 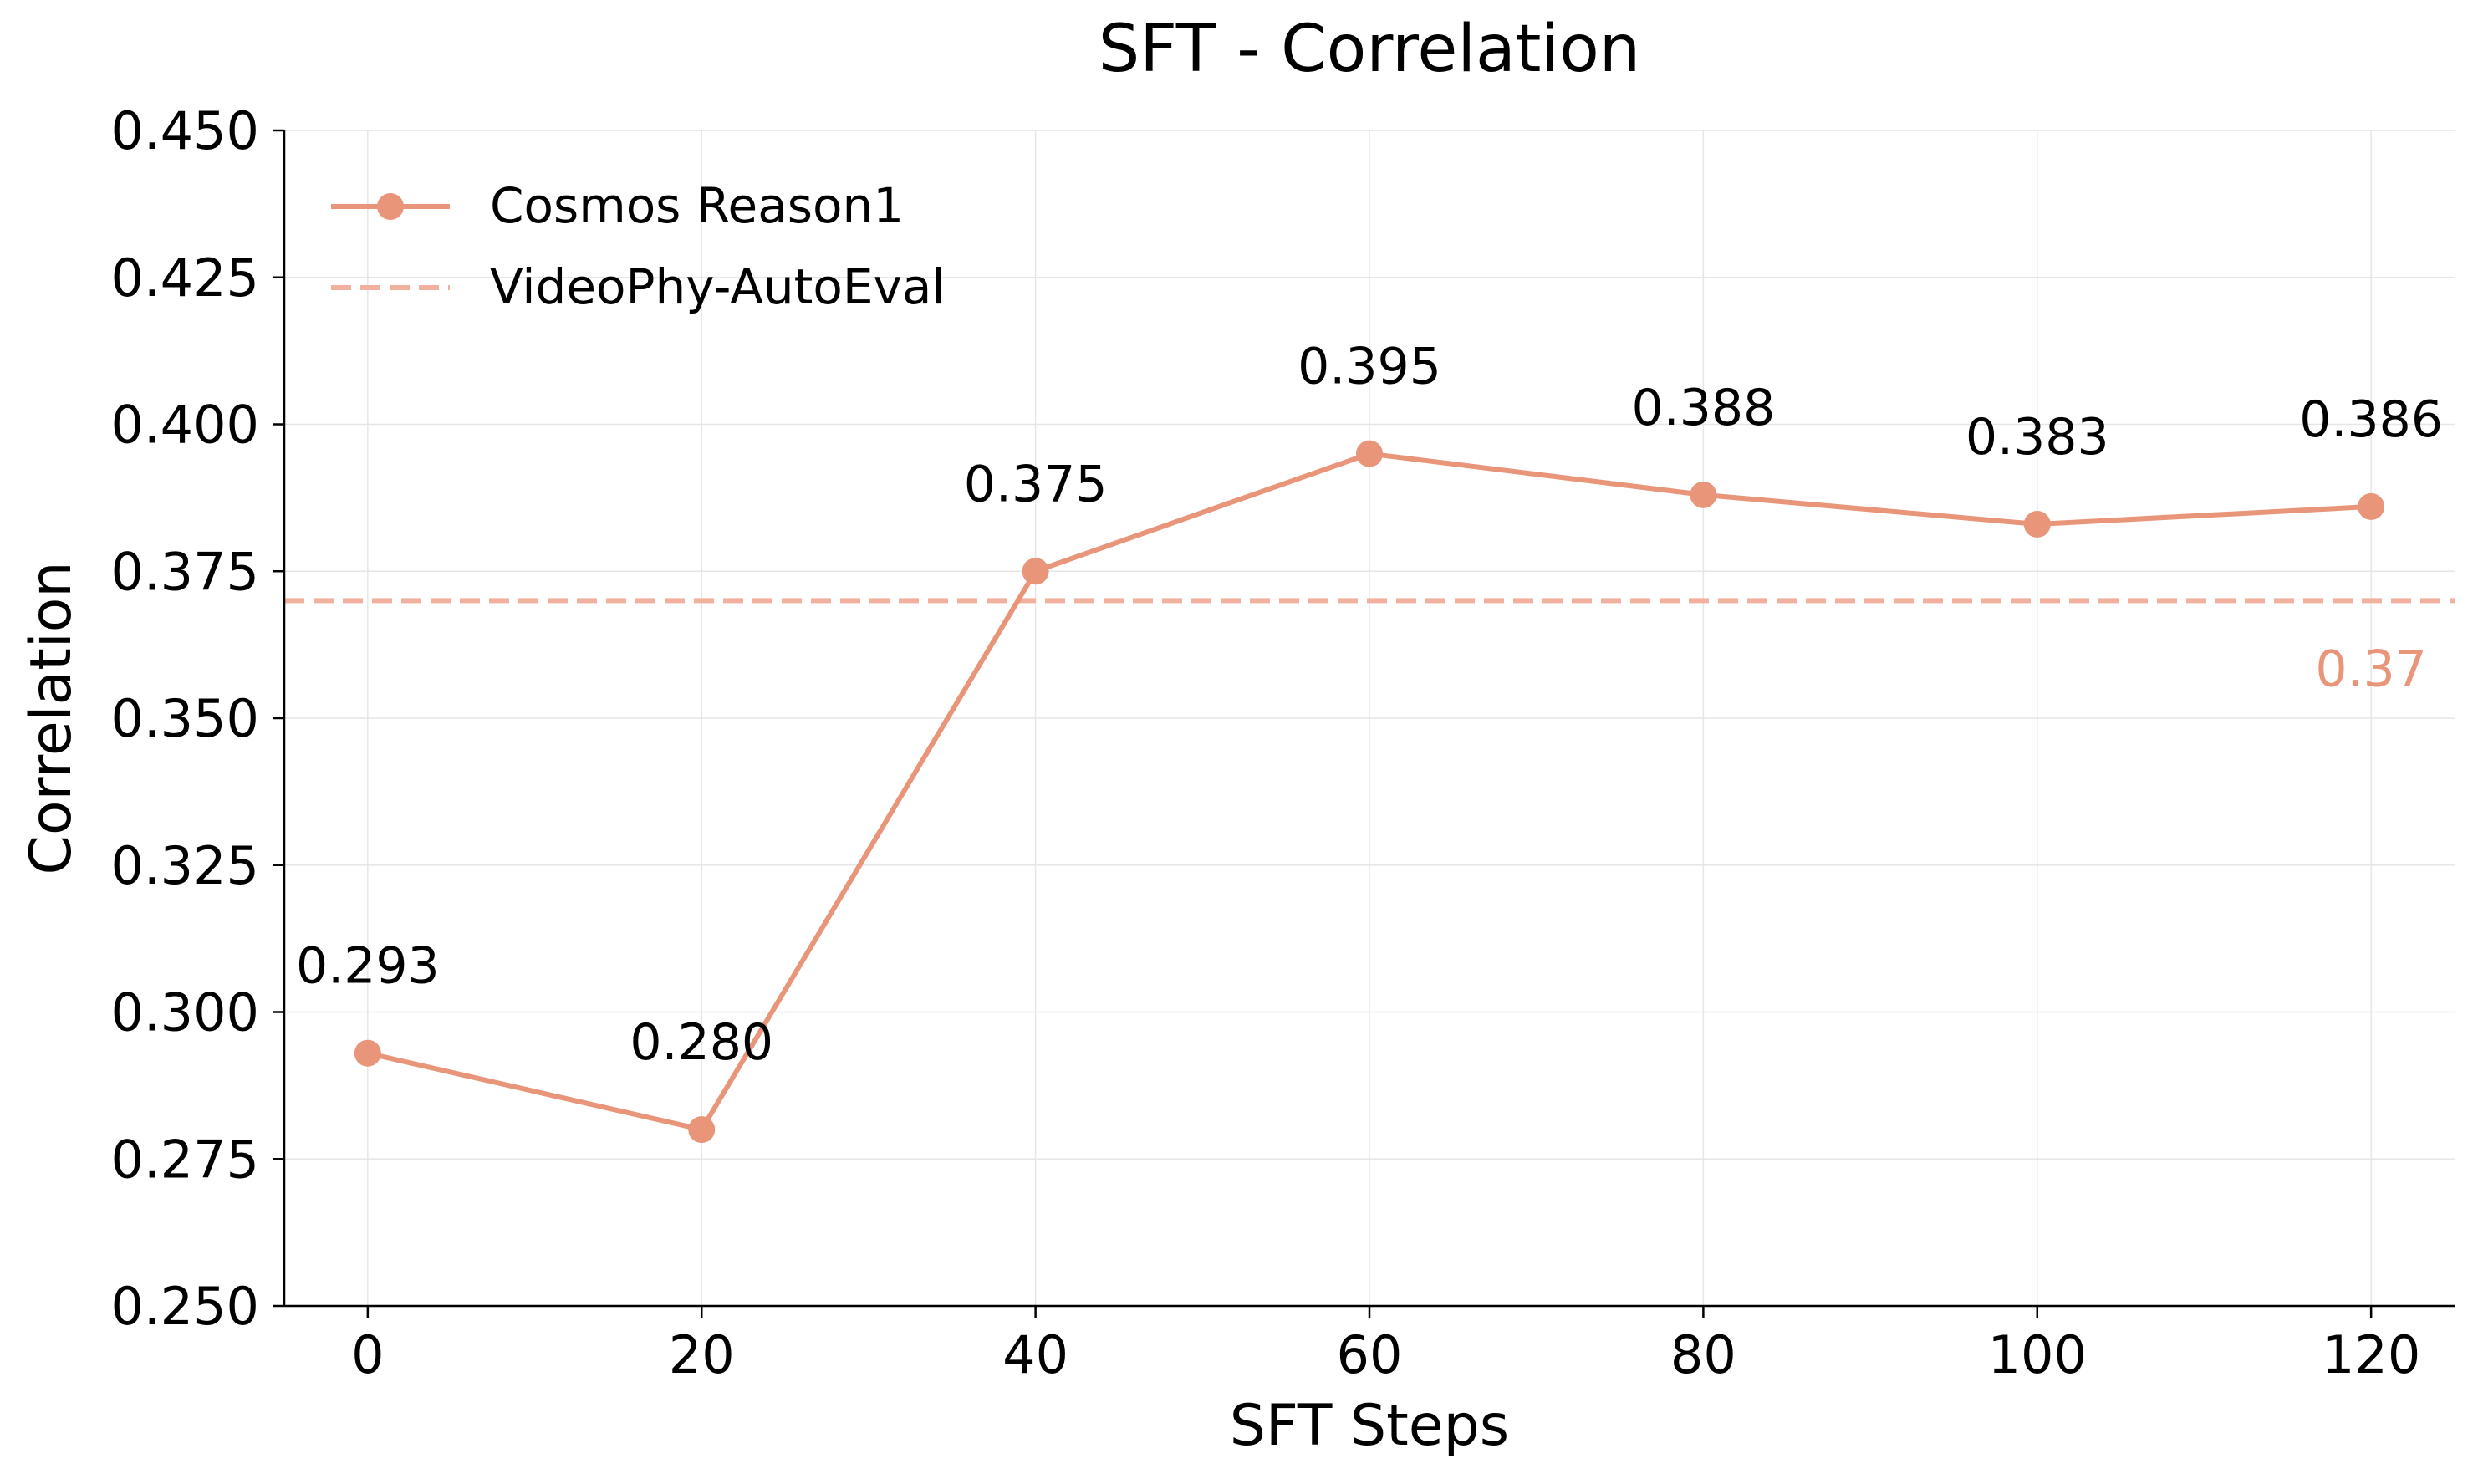 What do you see at coordinates (718, 286) in the screenshot?
I see `legend-label-videophy: VideoPhy-AutoEval` at bounding box center [718, 286].